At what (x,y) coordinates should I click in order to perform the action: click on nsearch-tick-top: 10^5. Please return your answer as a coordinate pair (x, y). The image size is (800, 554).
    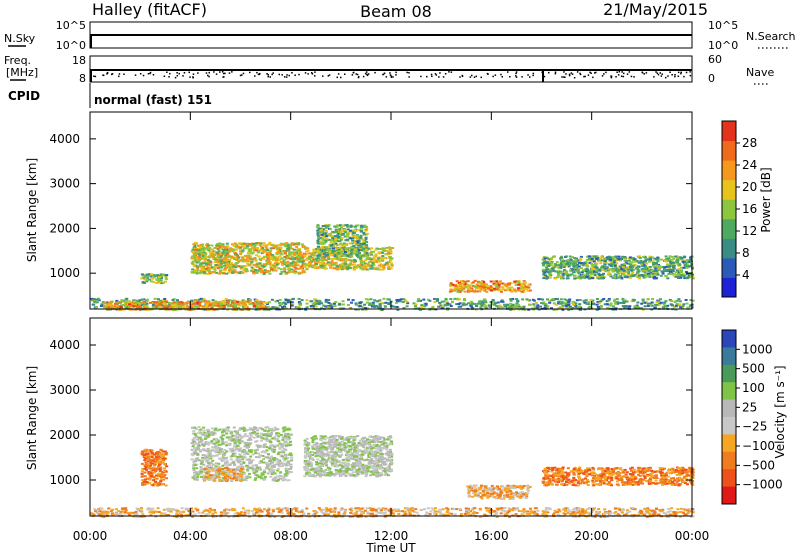
    Looking at the image, I should click on (723, 25).